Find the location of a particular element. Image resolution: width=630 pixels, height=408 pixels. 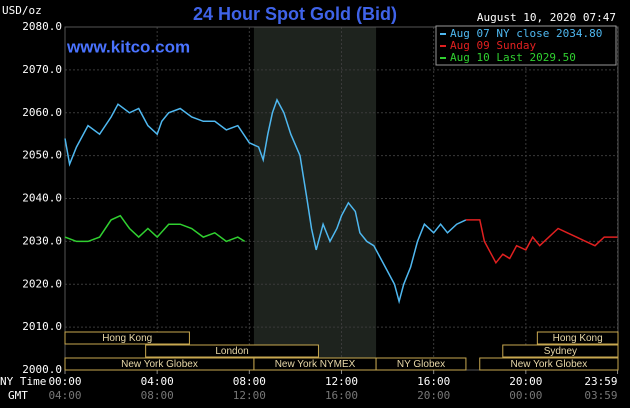

x2-tick-label: 08:00 is located at coordinates (157, 395).